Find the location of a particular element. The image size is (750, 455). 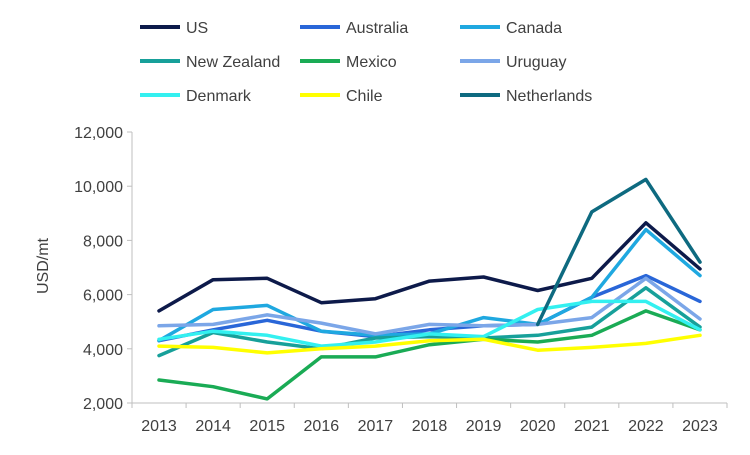

y-tick-label: 4,000 is located at coordinates (103, 350).